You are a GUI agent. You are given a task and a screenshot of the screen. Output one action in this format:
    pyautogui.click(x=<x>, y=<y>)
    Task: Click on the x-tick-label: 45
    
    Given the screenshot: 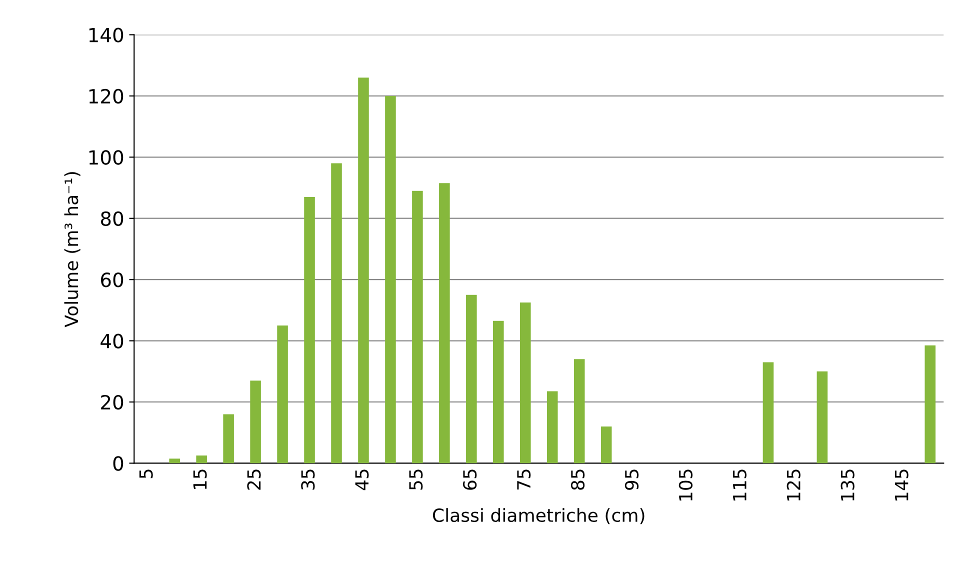 What is the action you would take?
    pyautogui.click(x=362, y=480)
    